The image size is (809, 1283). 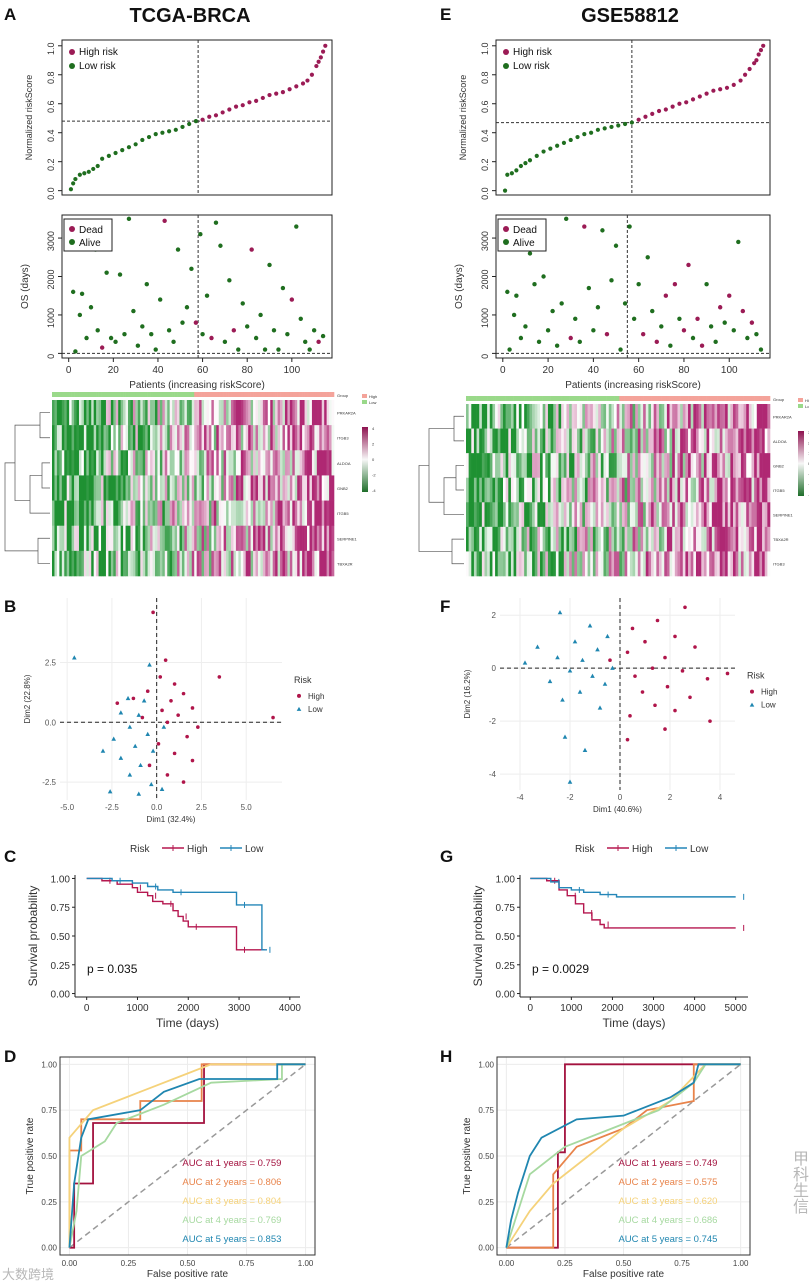 What do you see at coordinates (612, 1008) in the screenshot?
I see `x-tick-label: 2000` at bounding box center [612, 1008].